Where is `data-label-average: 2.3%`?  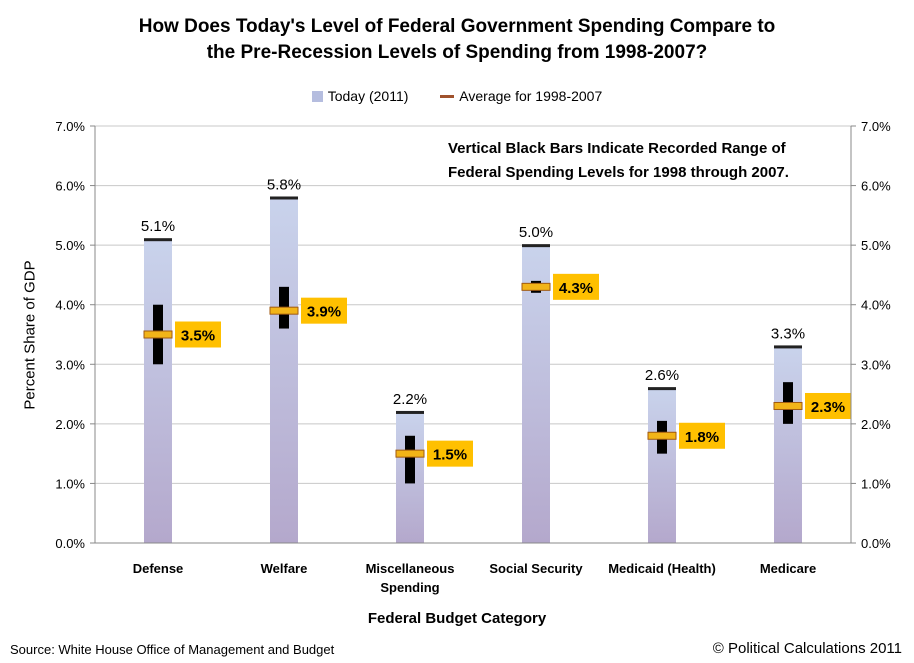 data-label-average: 2.3% is located at coordinates (828, 407).